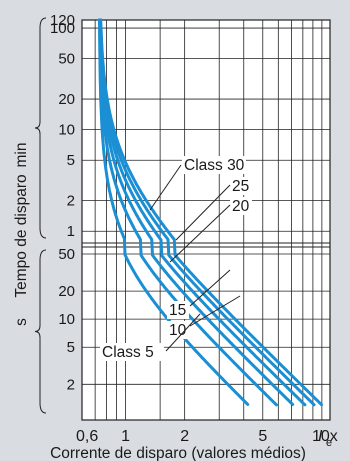  What do you see at coordinates (21, 155) in the screenshot?
I see `y-unit-min: min` at bounding box center [21, 155].